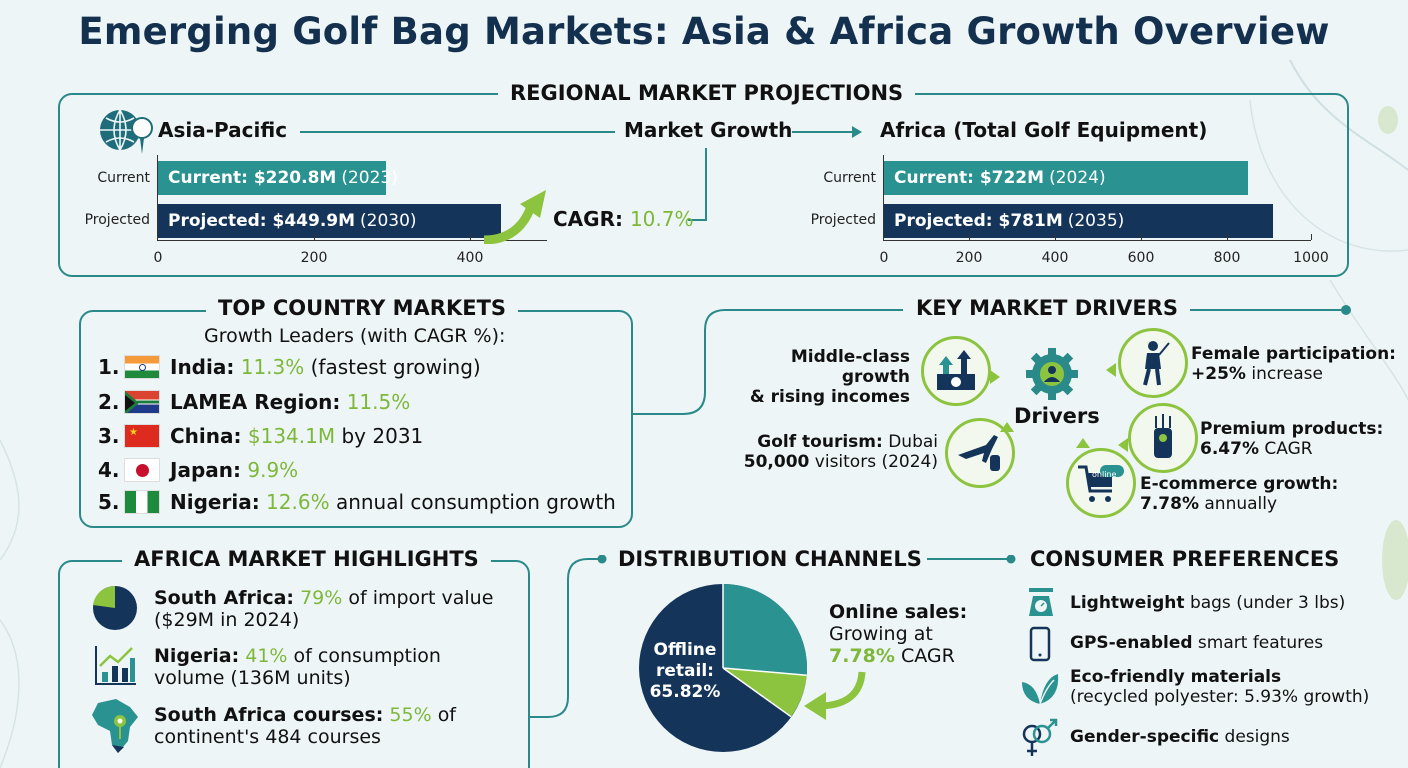 The image size is (1408, 768). I want to click on market-growth-label: Market Growth, so click(708, 130).